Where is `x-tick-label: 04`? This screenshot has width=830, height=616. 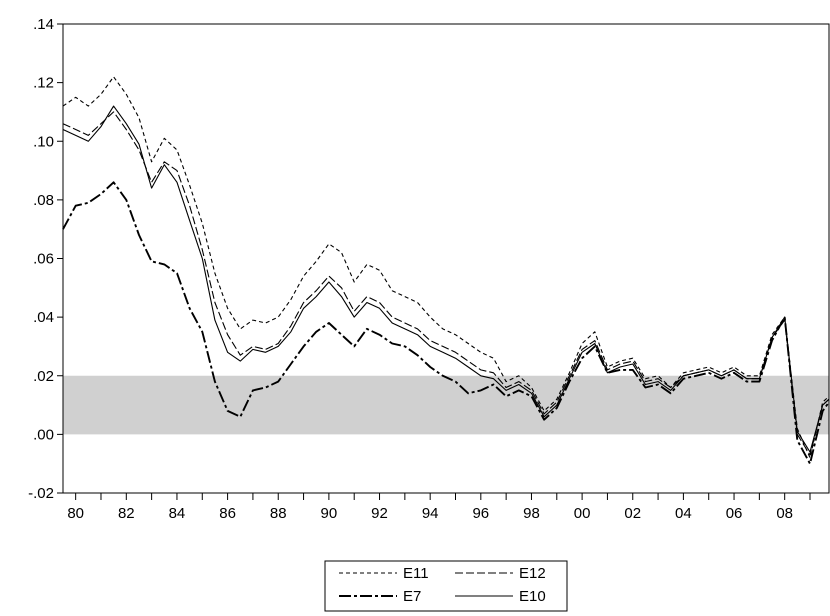
x-tick-label: 04 is located at coordinates (683, 513).